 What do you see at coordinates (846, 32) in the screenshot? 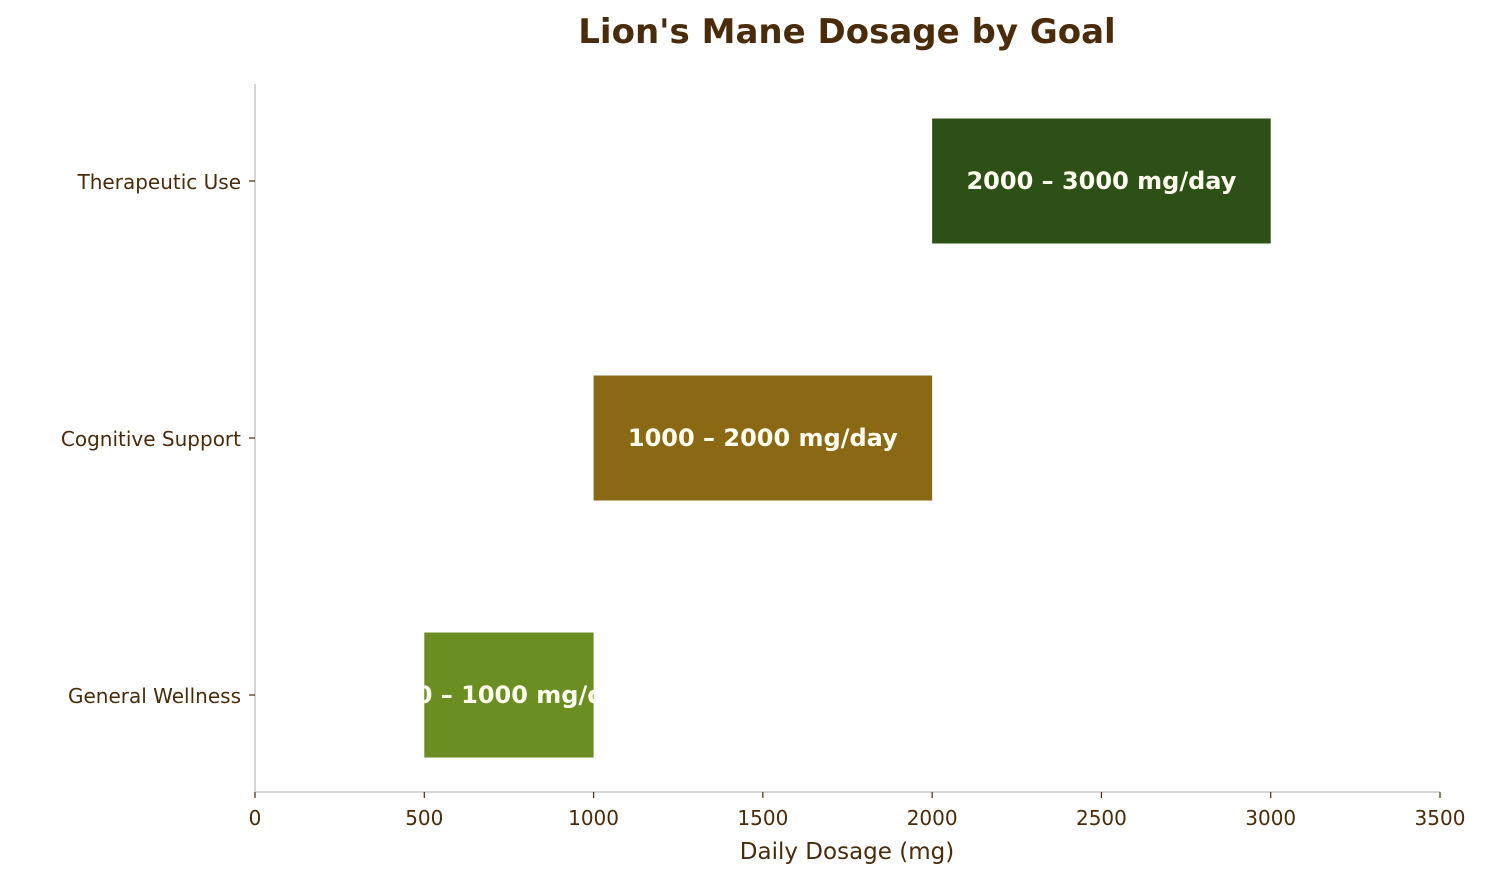
I see `chart-title: Lion's Mane Dosage by Goal` at bounding box center [846, 32].